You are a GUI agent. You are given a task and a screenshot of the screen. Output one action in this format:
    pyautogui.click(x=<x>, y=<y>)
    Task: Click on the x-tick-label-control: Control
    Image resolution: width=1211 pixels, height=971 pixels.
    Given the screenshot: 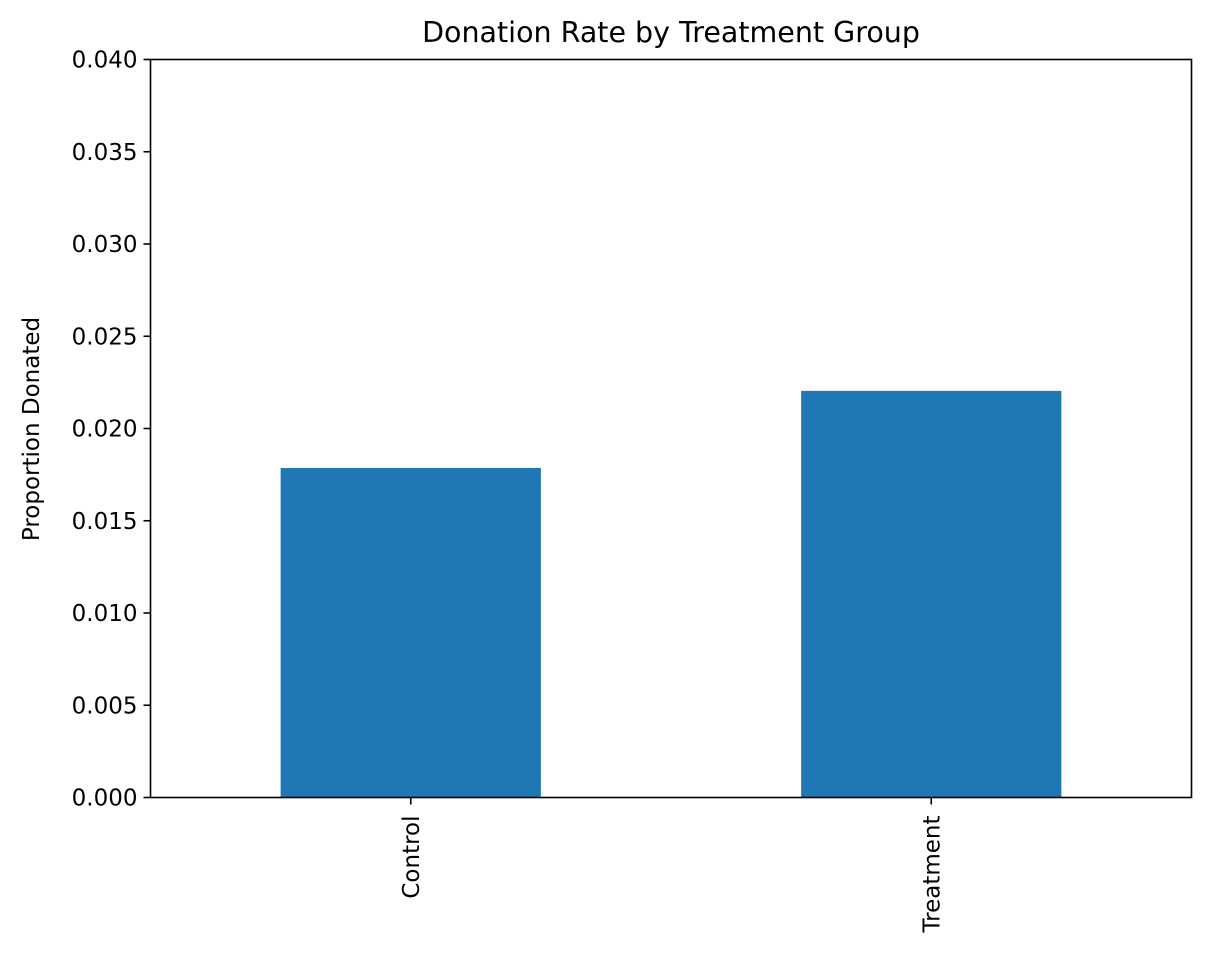 What is the action you would take?
    pyautogui.click(x=412, y=857)
    